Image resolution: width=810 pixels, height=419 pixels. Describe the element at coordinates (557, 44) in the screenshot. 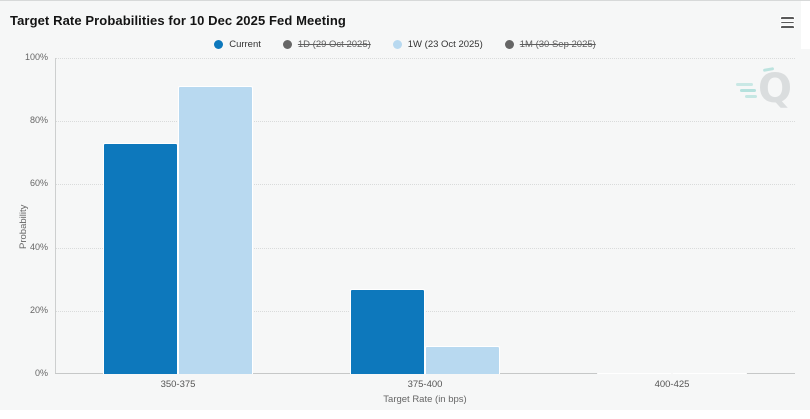

I see `legend-label: 1M (30 Sep 2025)` at that location.